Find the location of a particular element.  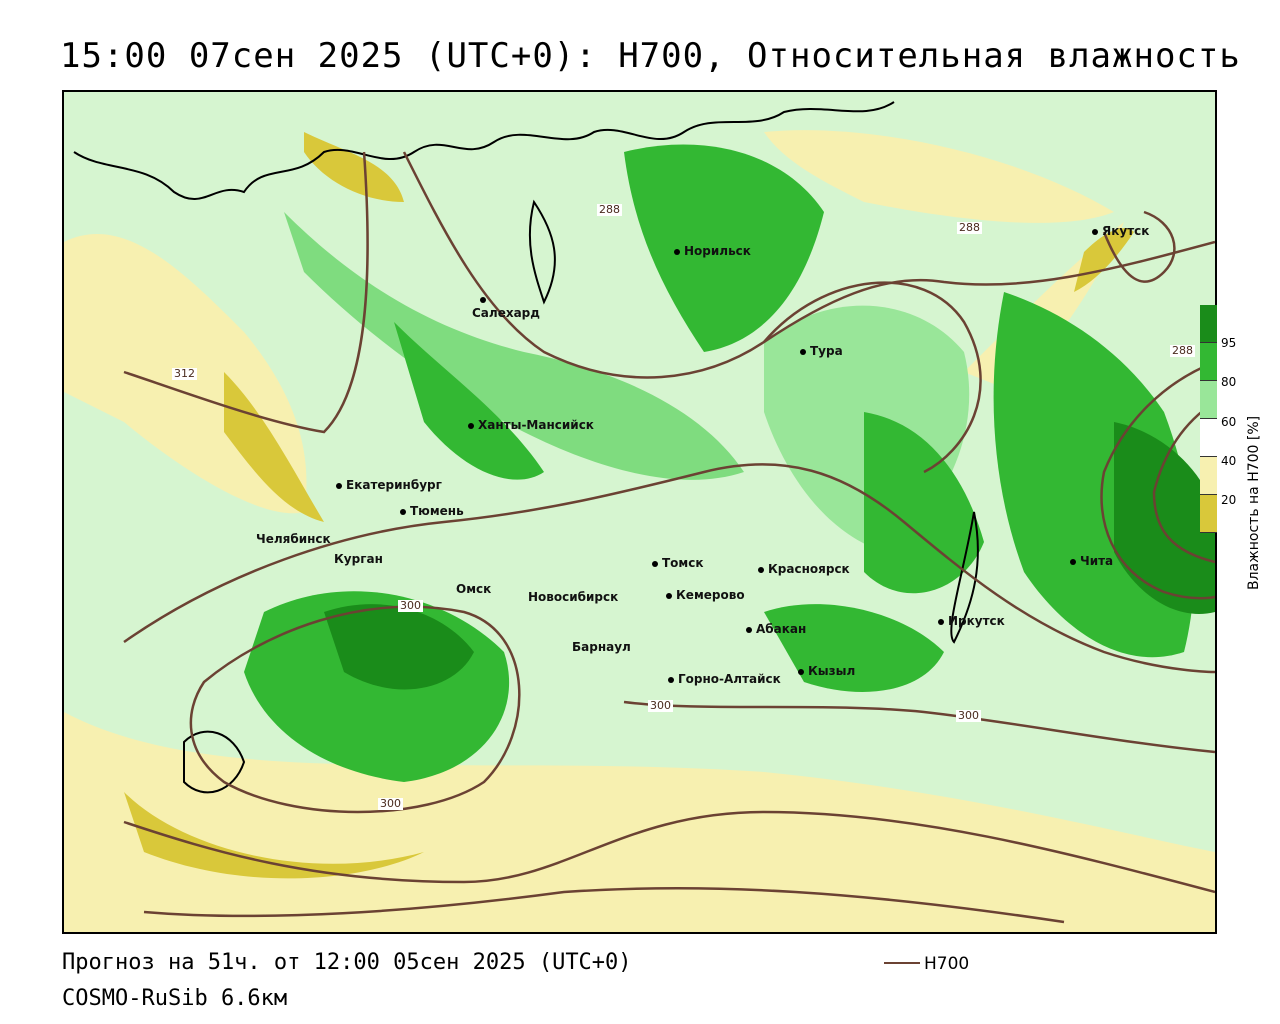

cb-wet is located at coordinates (1208, 362).